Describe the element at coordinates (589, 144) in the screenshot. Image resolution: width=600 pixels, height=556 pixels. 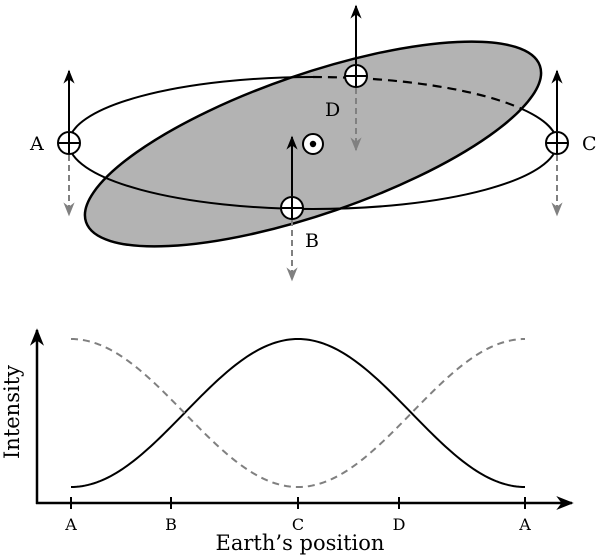
I see `point-label-C: C` at that location.